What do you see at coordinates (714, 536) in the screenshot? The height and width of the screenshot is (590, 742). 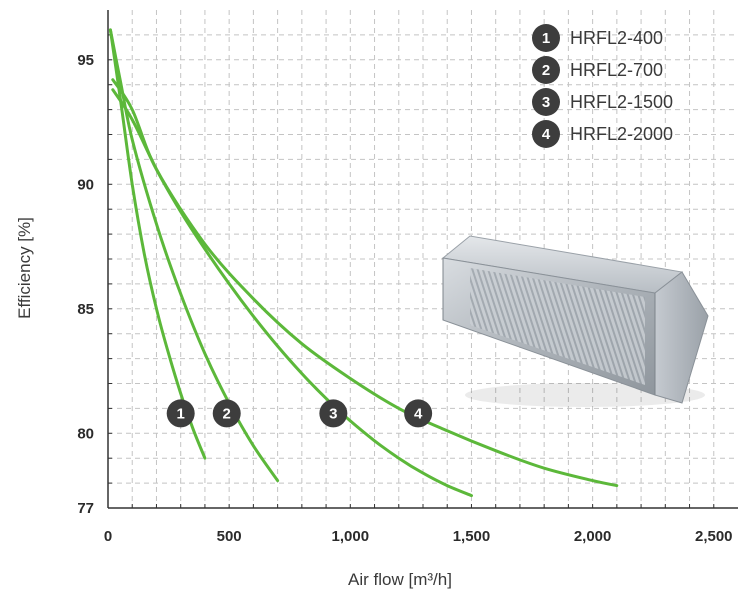 I see `x-tick-label: 2,500` at bounding box center [714, 536].